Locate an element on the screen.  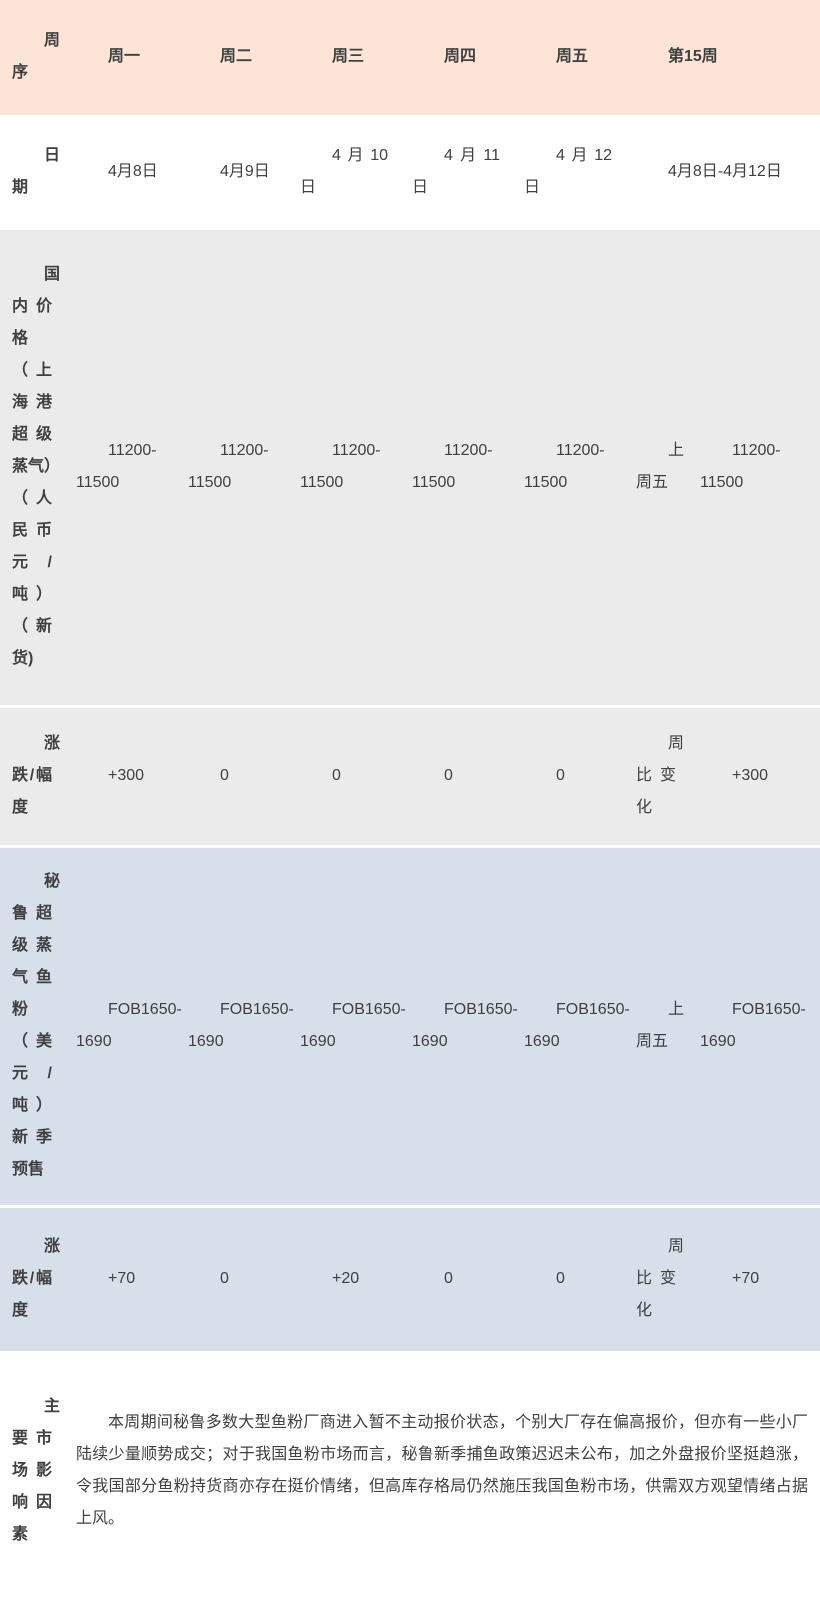
peru-change-tuesday: 0 is located at coordinates (232, 1280).